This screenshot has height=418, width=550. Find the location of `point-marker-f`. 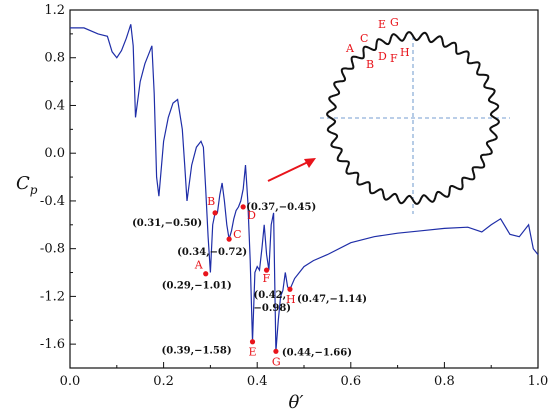

point-marker-f is located at coordinates (266, 270).